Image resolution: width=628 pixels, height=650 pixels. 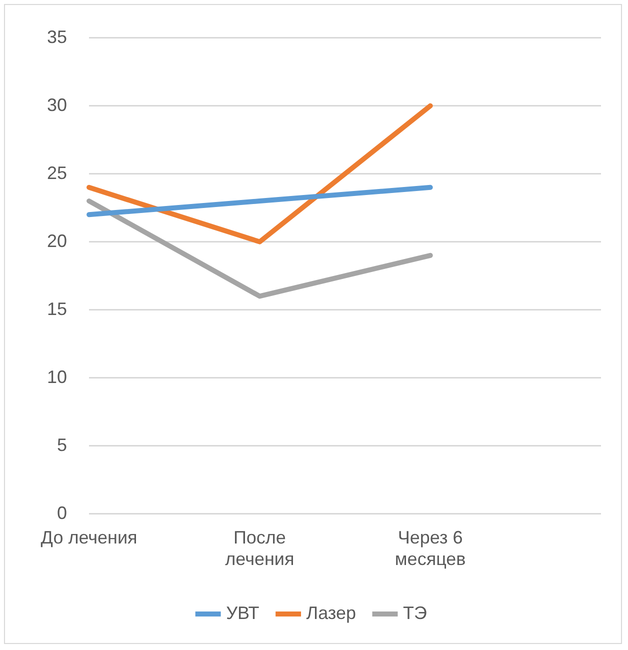 What do you see at coordinates (62, 444) in the screenshot?
I see `y-tick-label: 5` at bounding box center [62, 444].